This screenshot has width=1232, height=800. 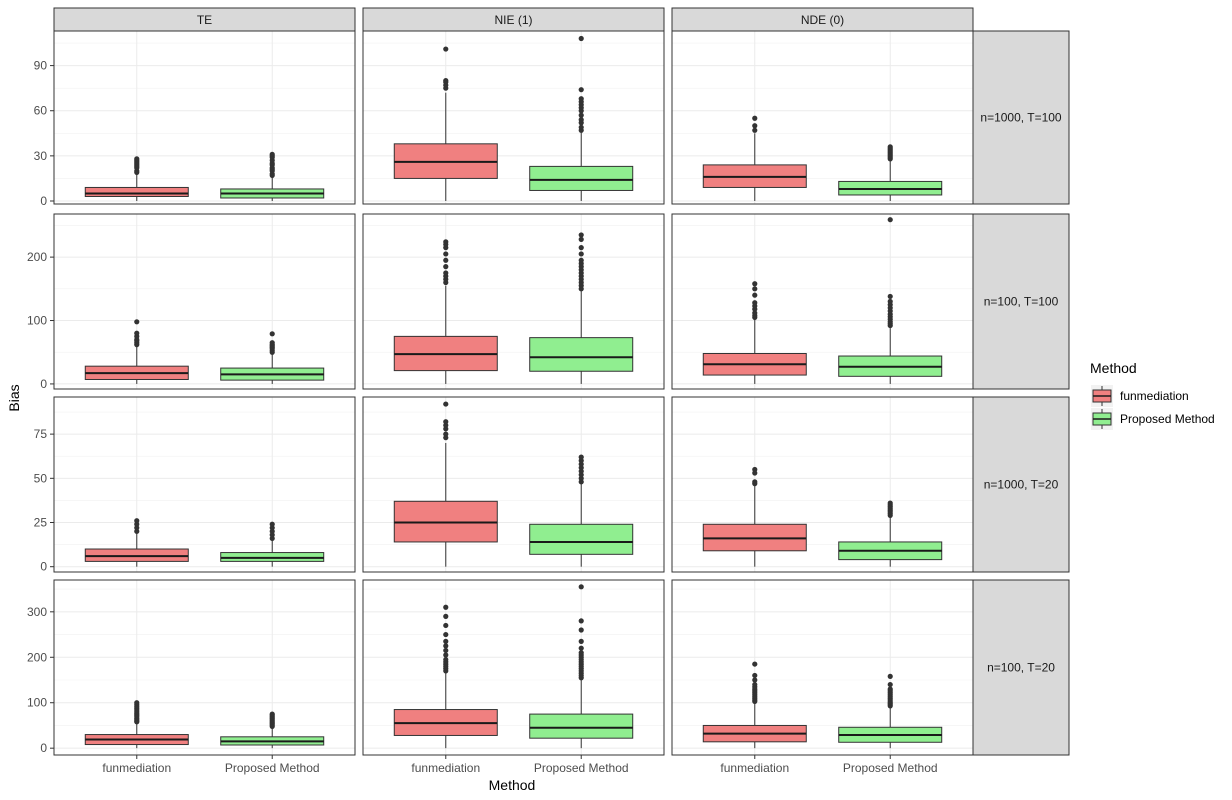 I want to click on legend-title: Method, so click(x=1113, y=368).